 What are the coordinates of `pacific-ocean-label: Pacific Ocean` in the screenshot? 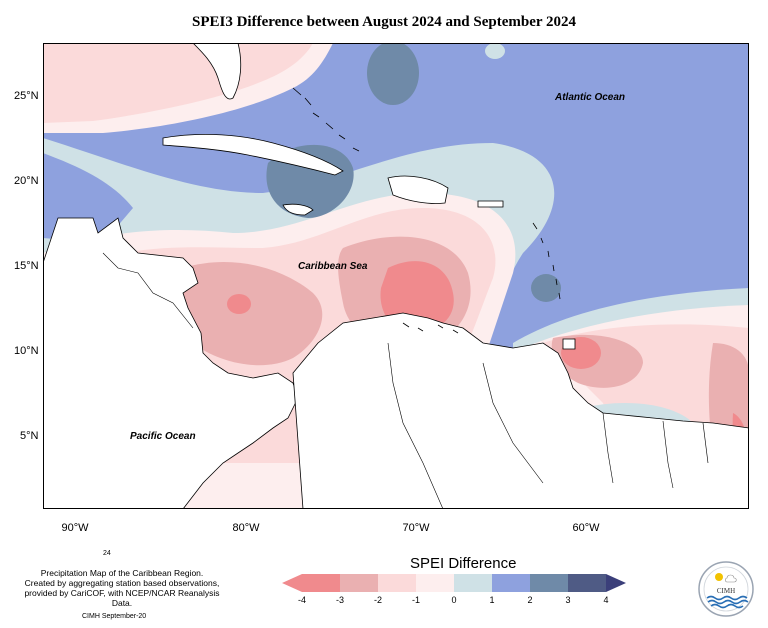 It's located at (163, 436).